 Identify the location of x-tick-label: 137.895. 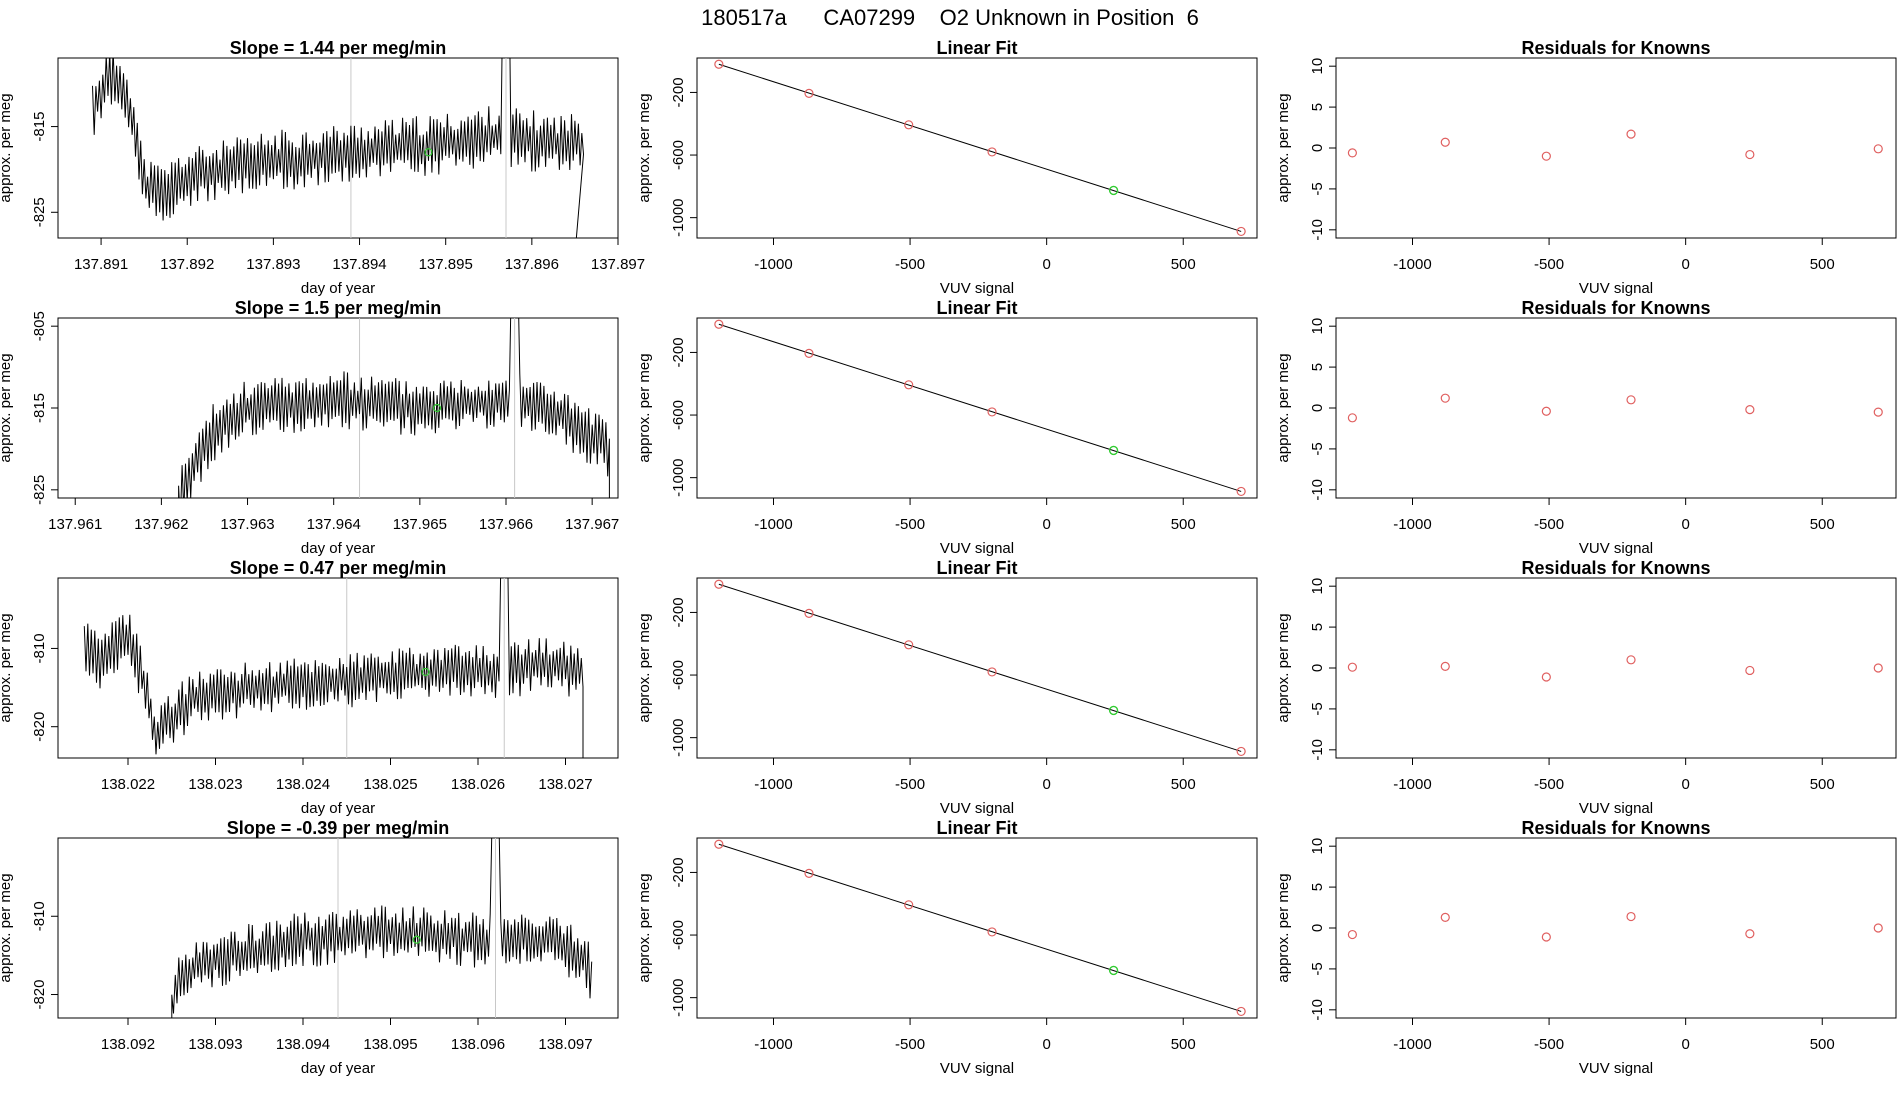
(446, 264).